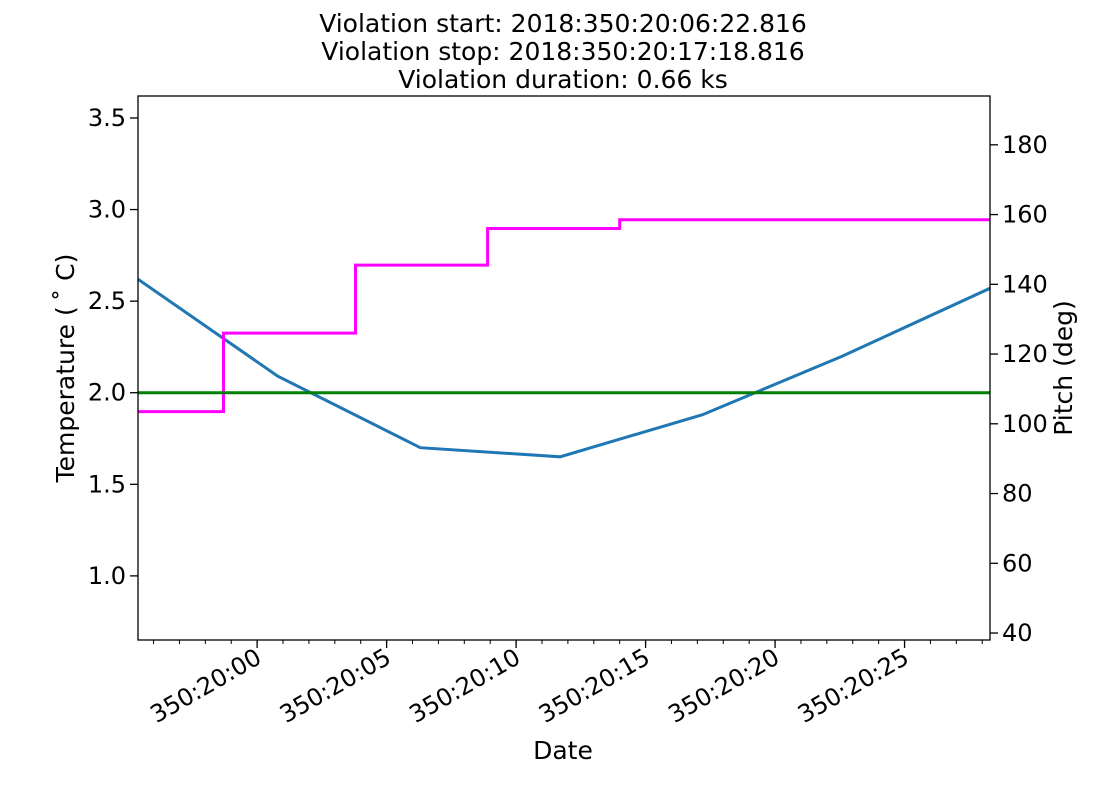  Describe the element at coordinates (1025, 145) in the screenshot. I see `y-right-tick-label: 180` at that location.